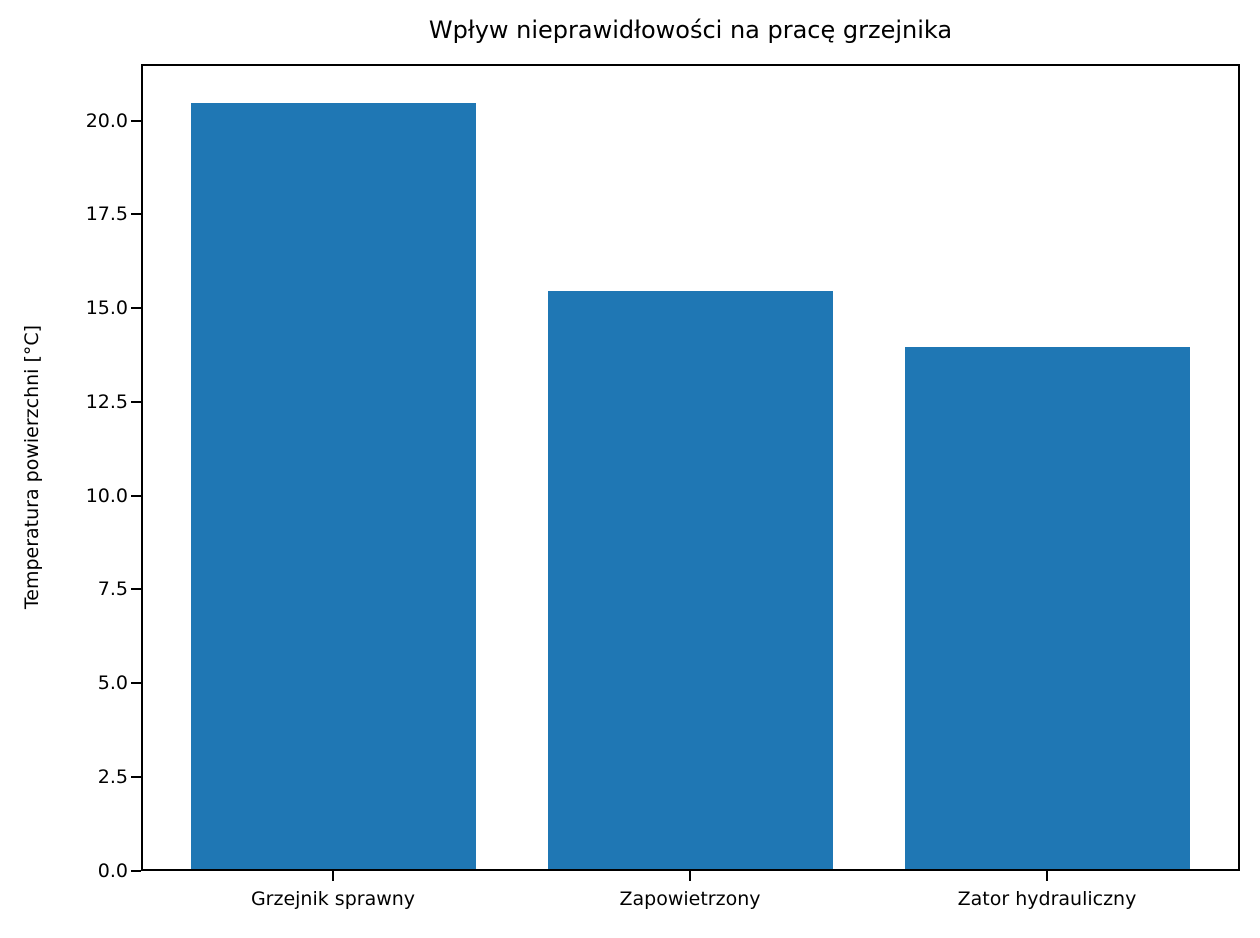 The height and width of the screenshot is (938, 1260). What do you see at coordinates (32, 467) in the screenshot?
I see `y-axis-label: Temperatura powierzchni [°C]` at bounding box center [32, 467].